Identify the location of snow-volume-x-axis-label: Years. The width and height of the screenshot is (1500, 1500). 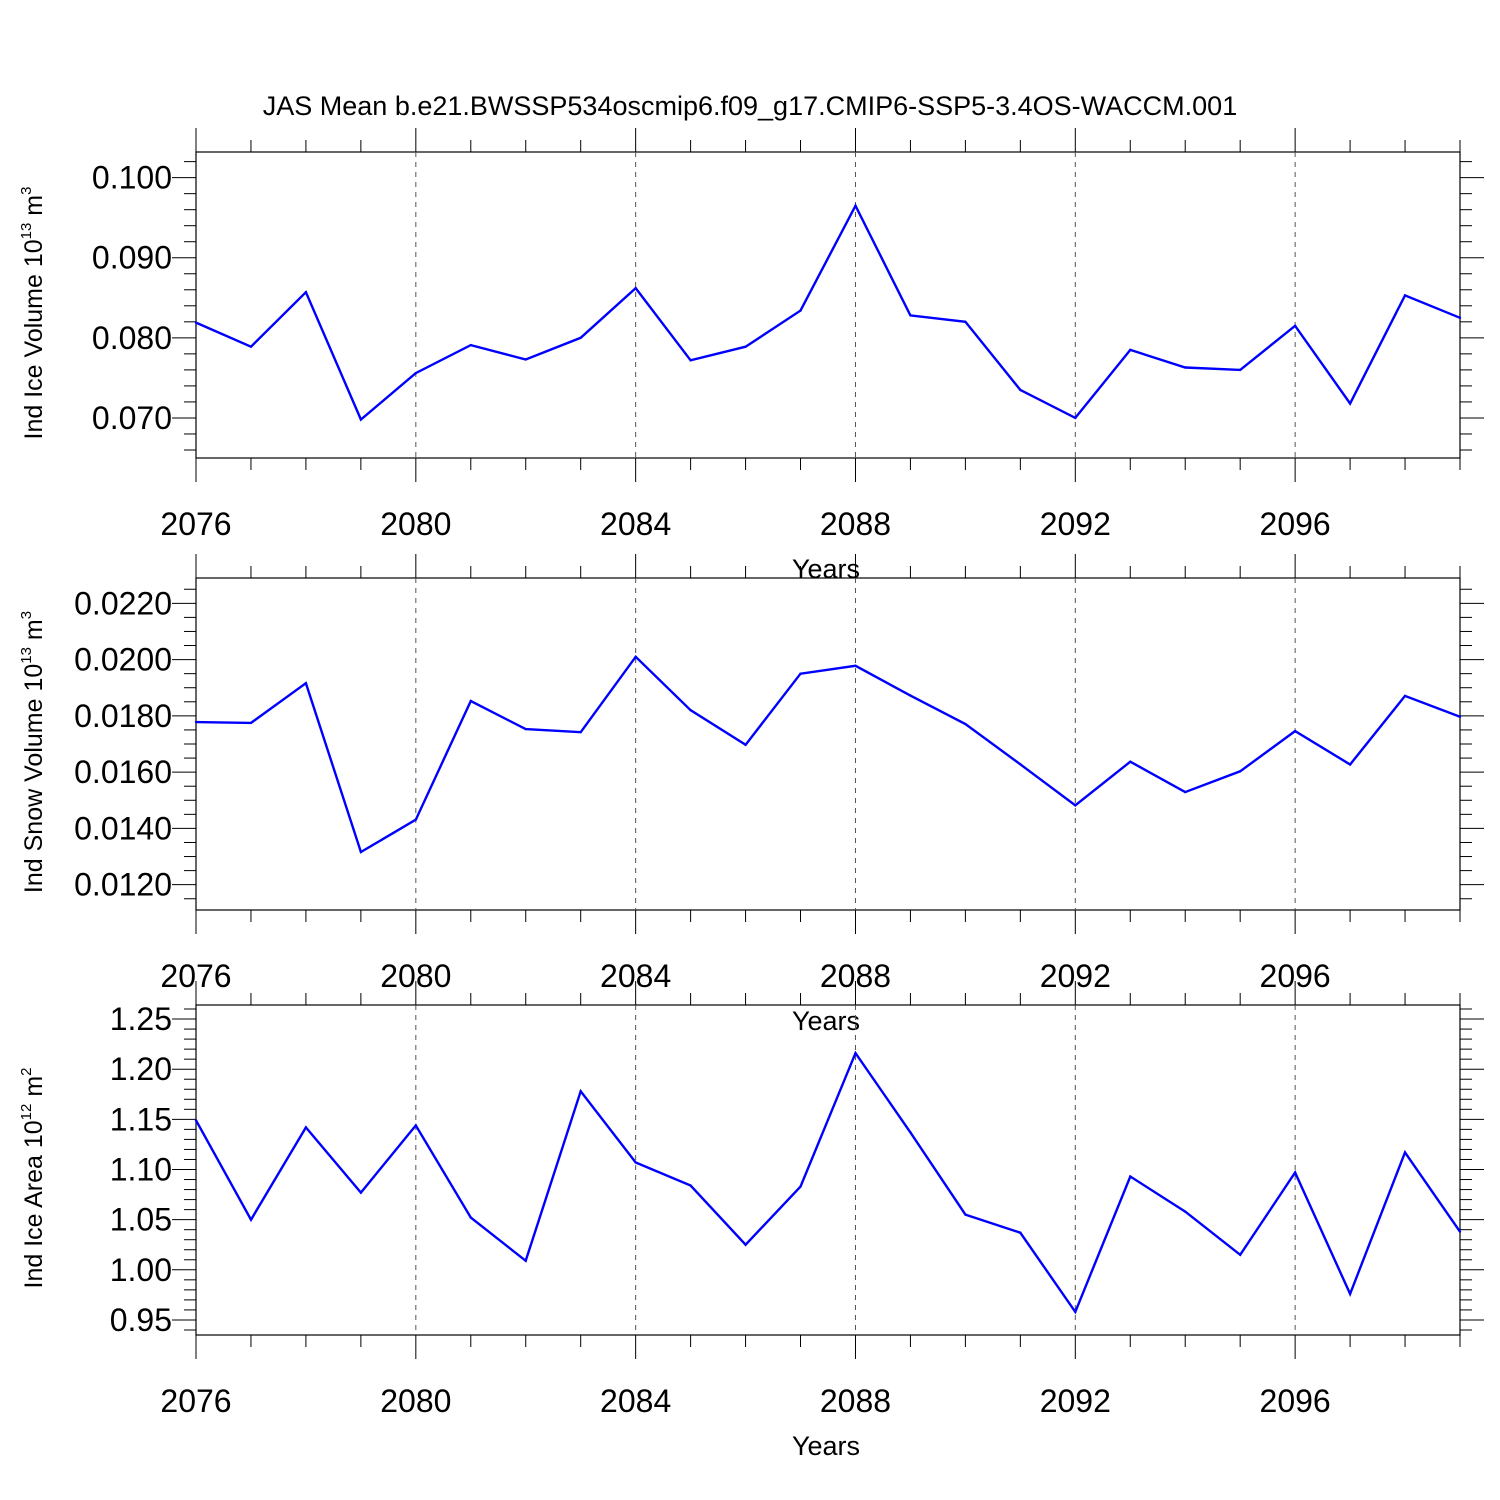
(826, 1021).